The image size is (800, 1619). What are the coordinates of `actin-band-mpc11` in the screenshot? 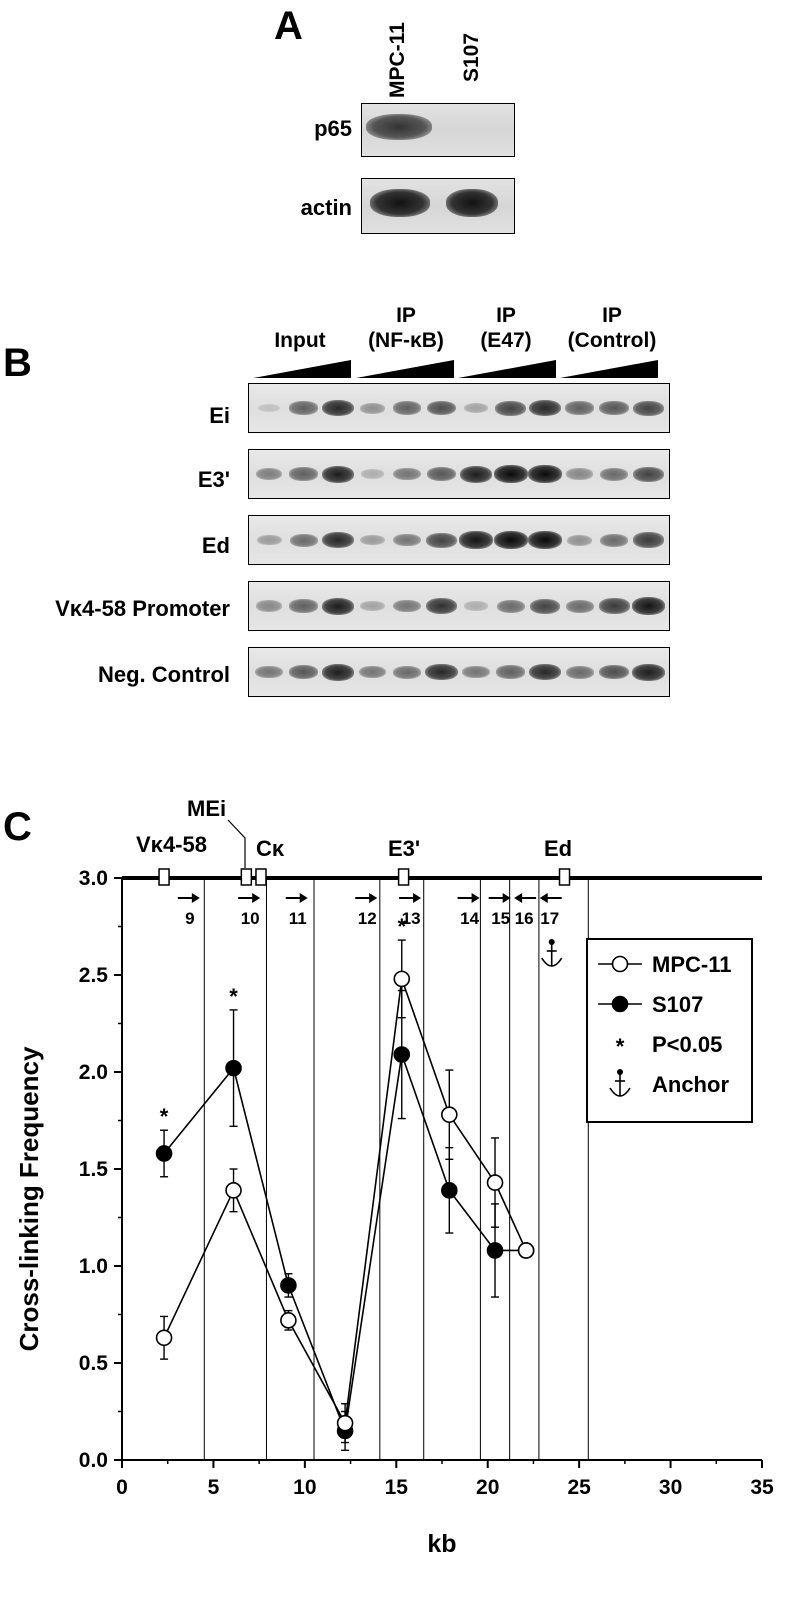 It's located at (400, 203).